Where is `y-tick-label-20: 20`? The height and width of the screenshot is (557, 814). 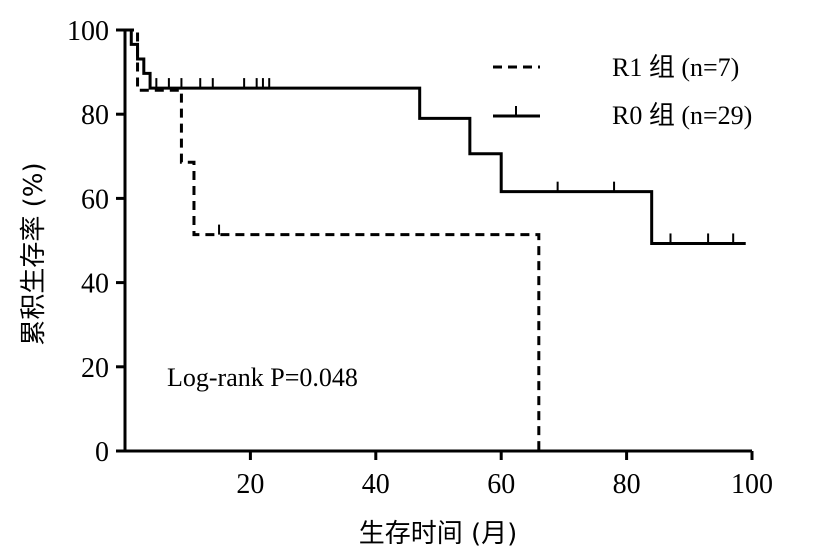
y-tick-label-20: 20 is located at coordinates (95, 368).